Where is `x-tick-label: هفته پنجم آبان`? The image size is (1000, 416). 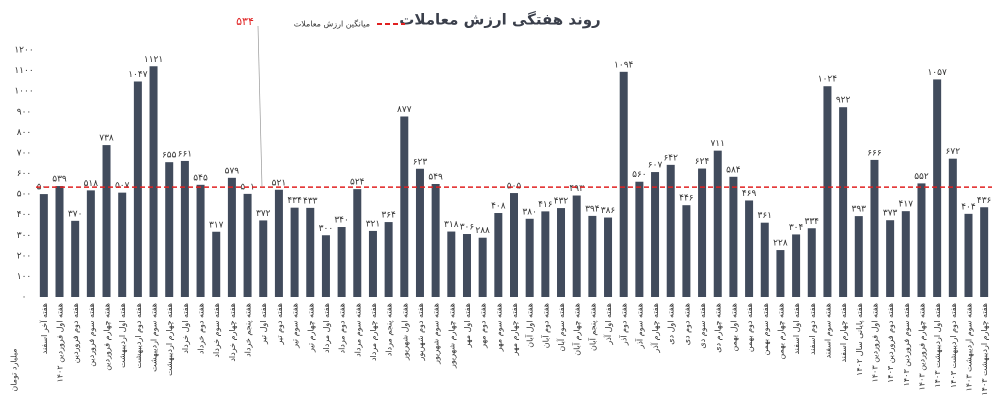
x-tick-label: هفته پنجم آبان is located at coordinates (592, 327).